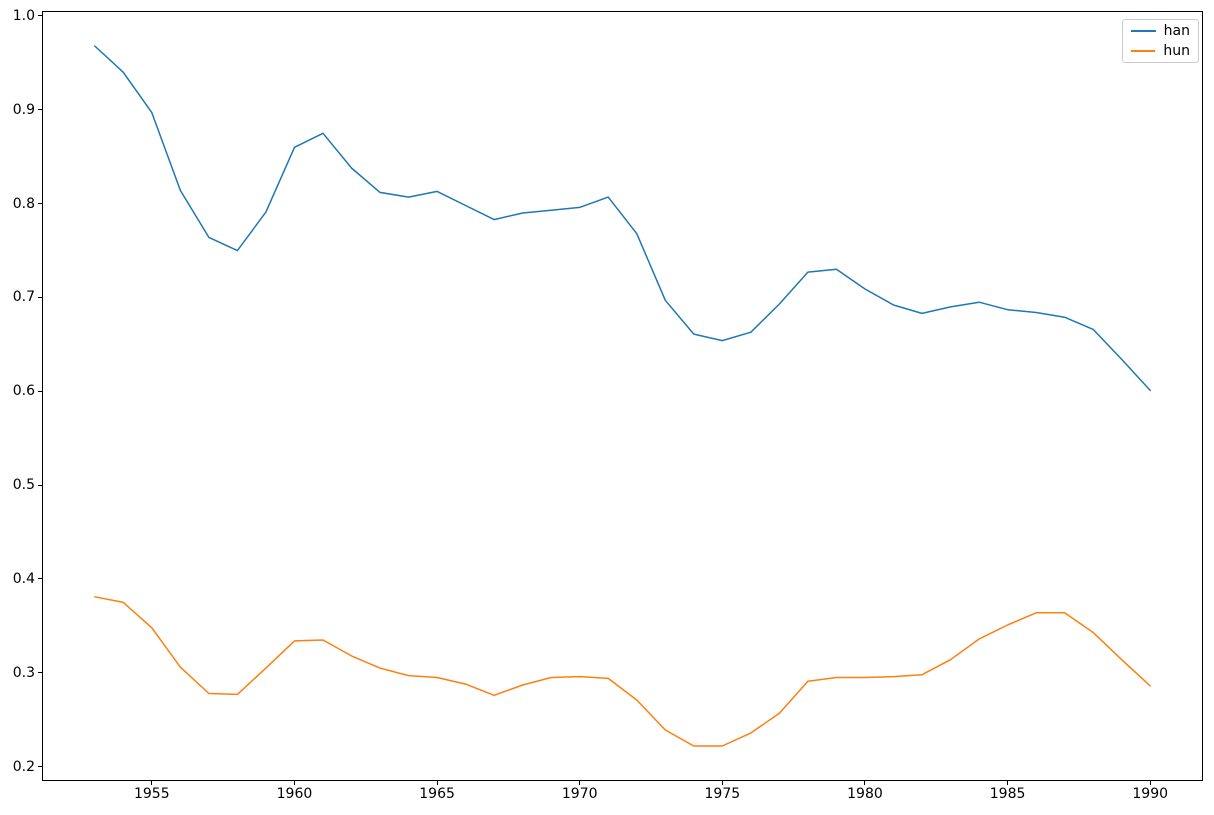  What do you see at coordinates (23, 766) in the screenshot?
I see `y-tick-label: 0.2` at bounding box center [23, 766].